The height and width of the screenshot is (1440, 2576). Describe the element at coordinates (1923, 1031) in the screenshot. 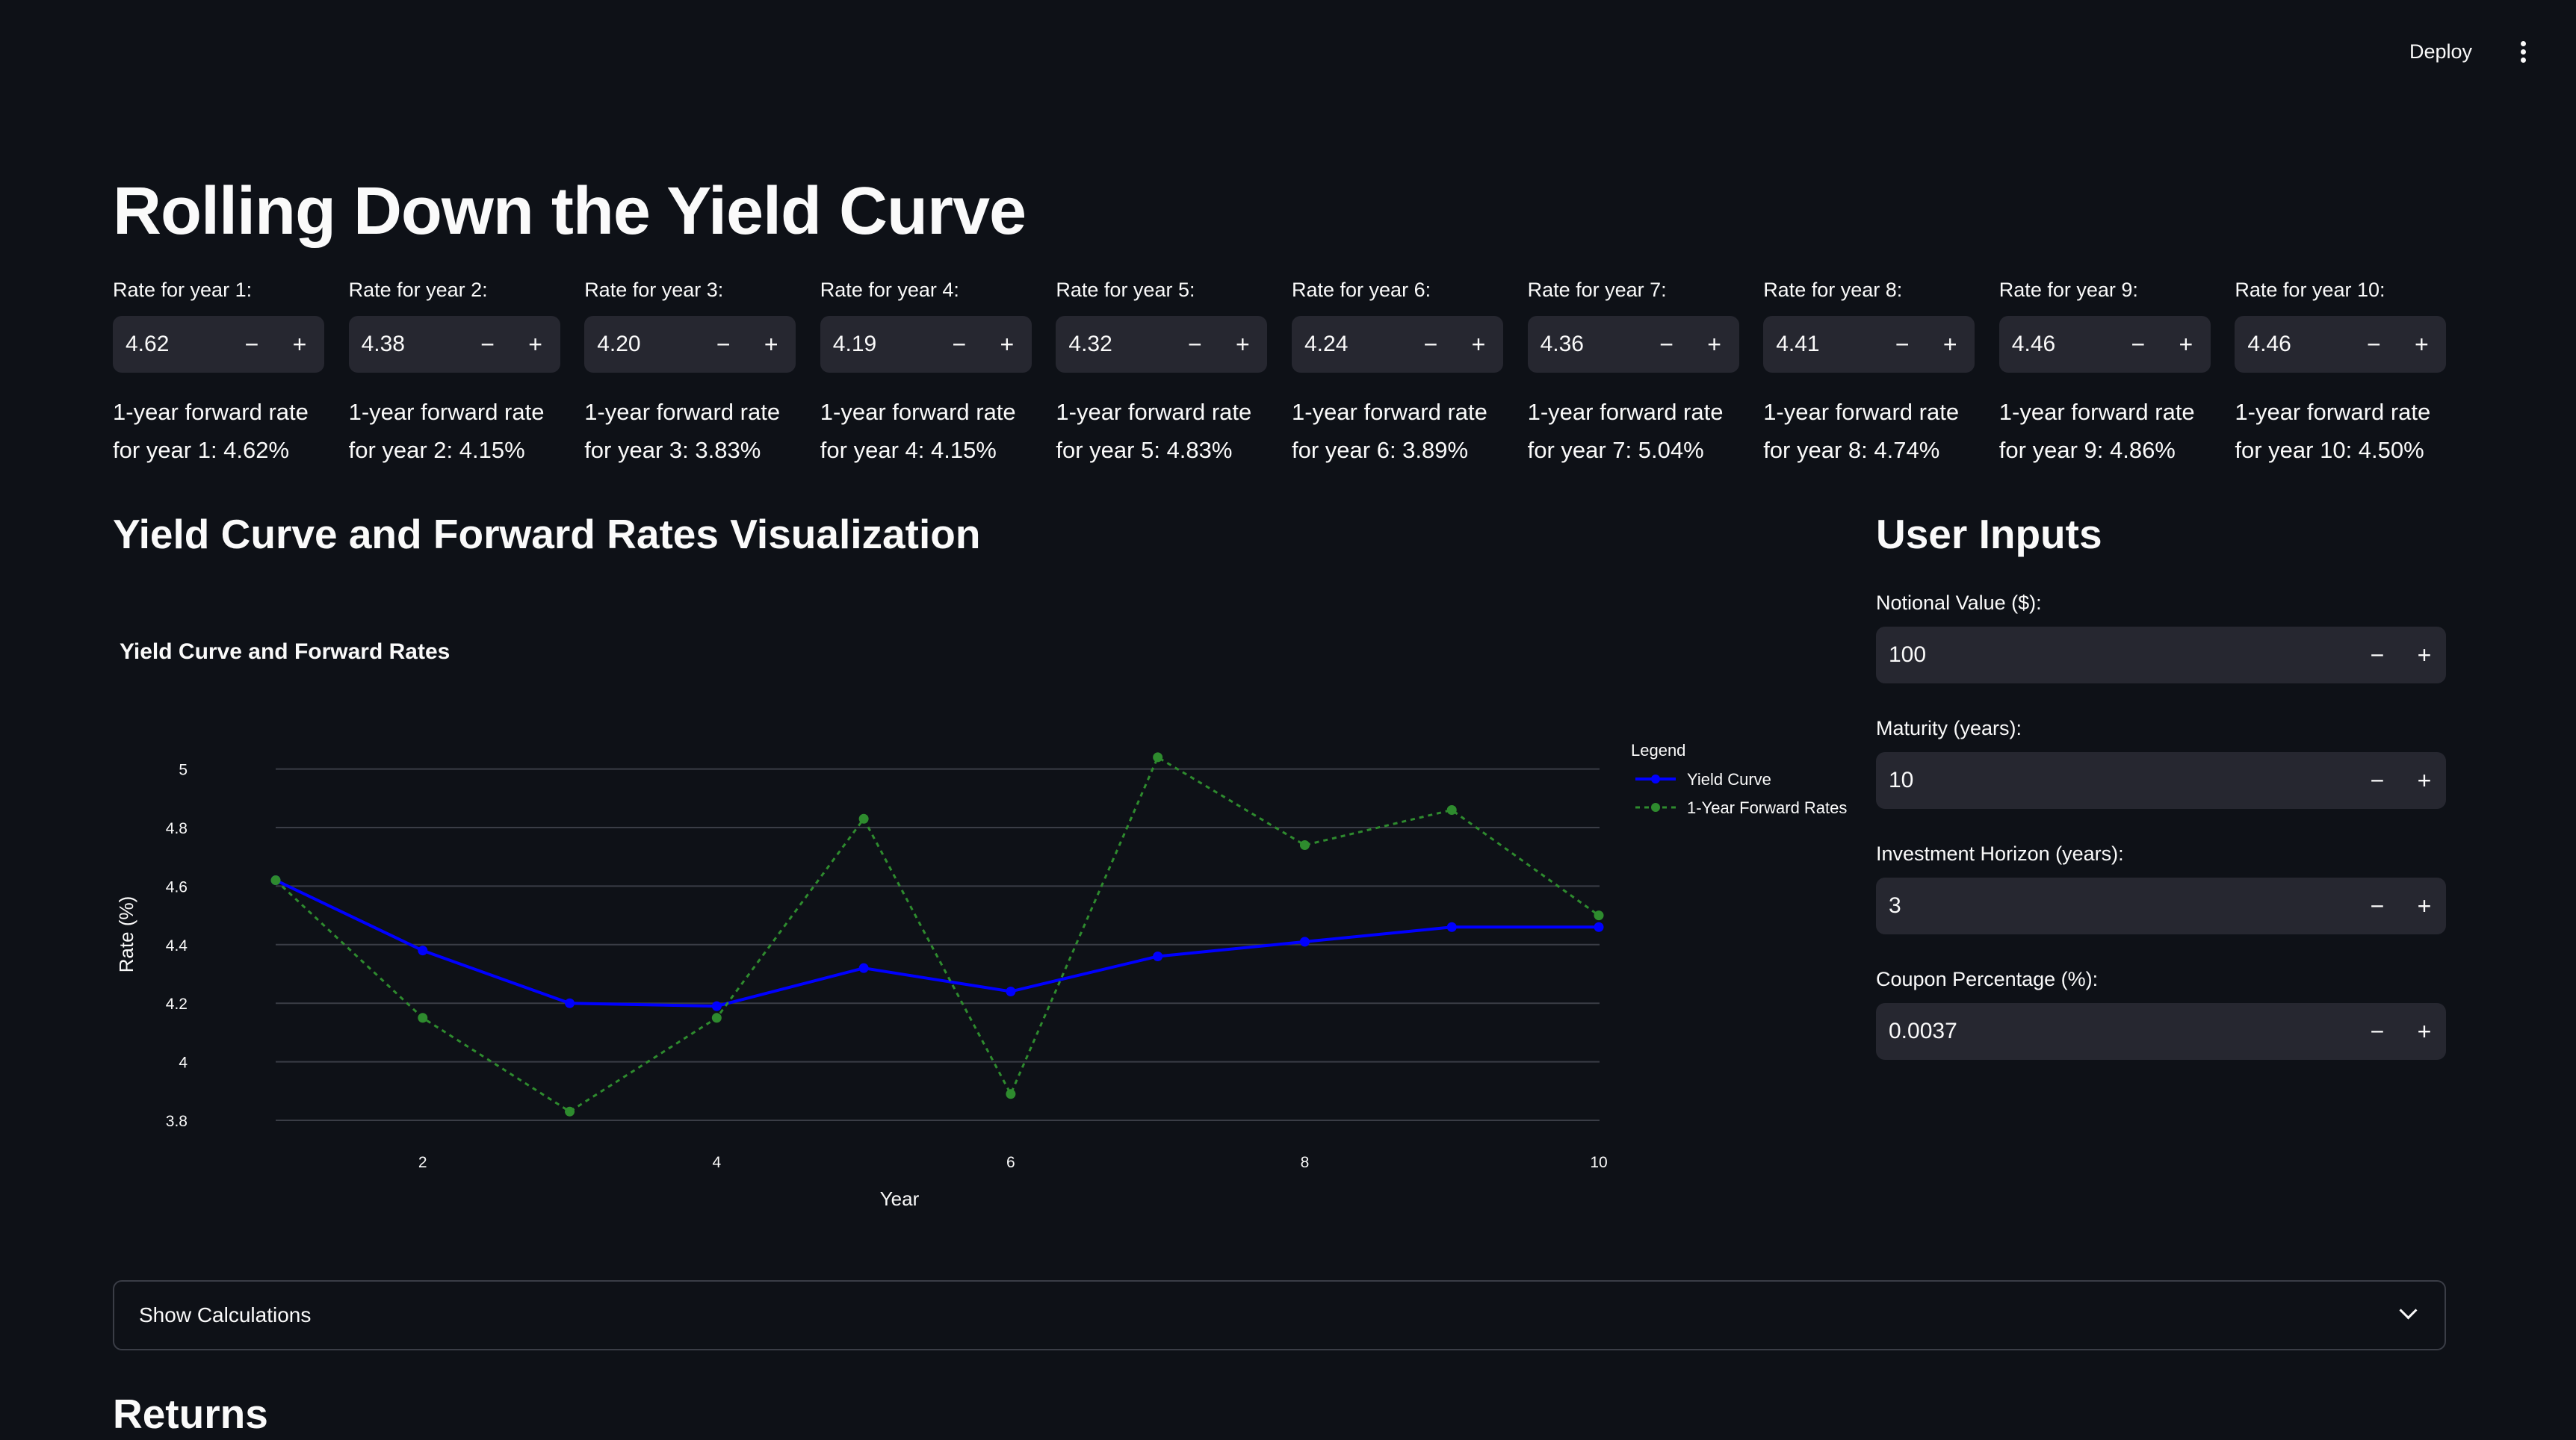

I see `user-input-value: 0.0037` at that location.